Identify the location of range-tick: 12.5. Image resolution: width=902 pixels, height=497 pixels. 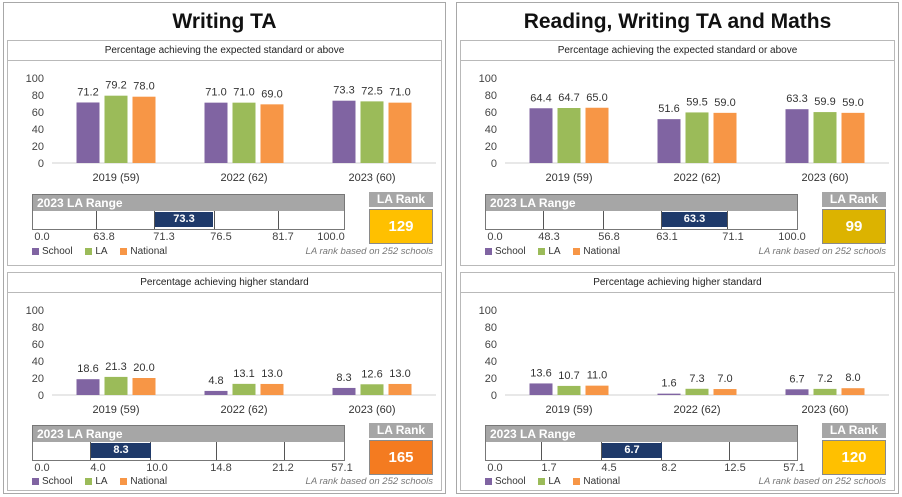
(735, 468).